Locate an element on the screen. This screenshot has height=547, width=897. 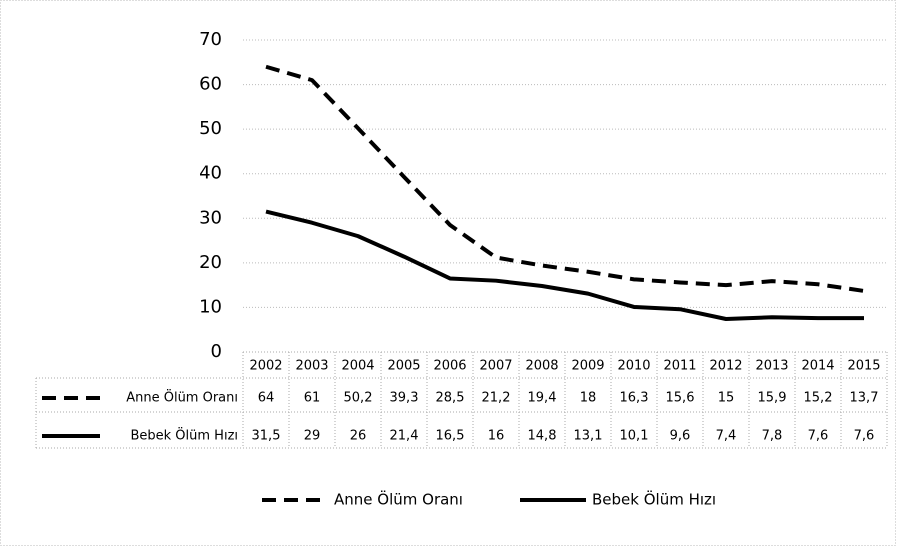
table-row-label: Anne Ölüm Oranı is located at coordinates (182, 397).